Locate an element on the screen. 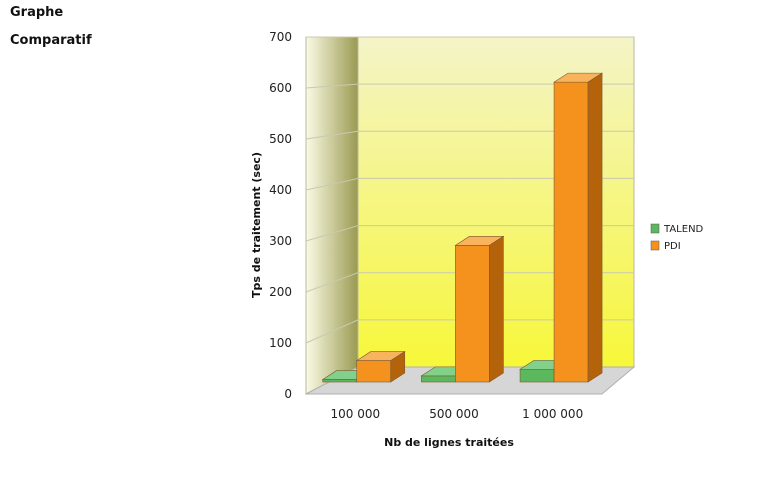  page-title-line2: Comparatif is located at coordinates (51, 40).